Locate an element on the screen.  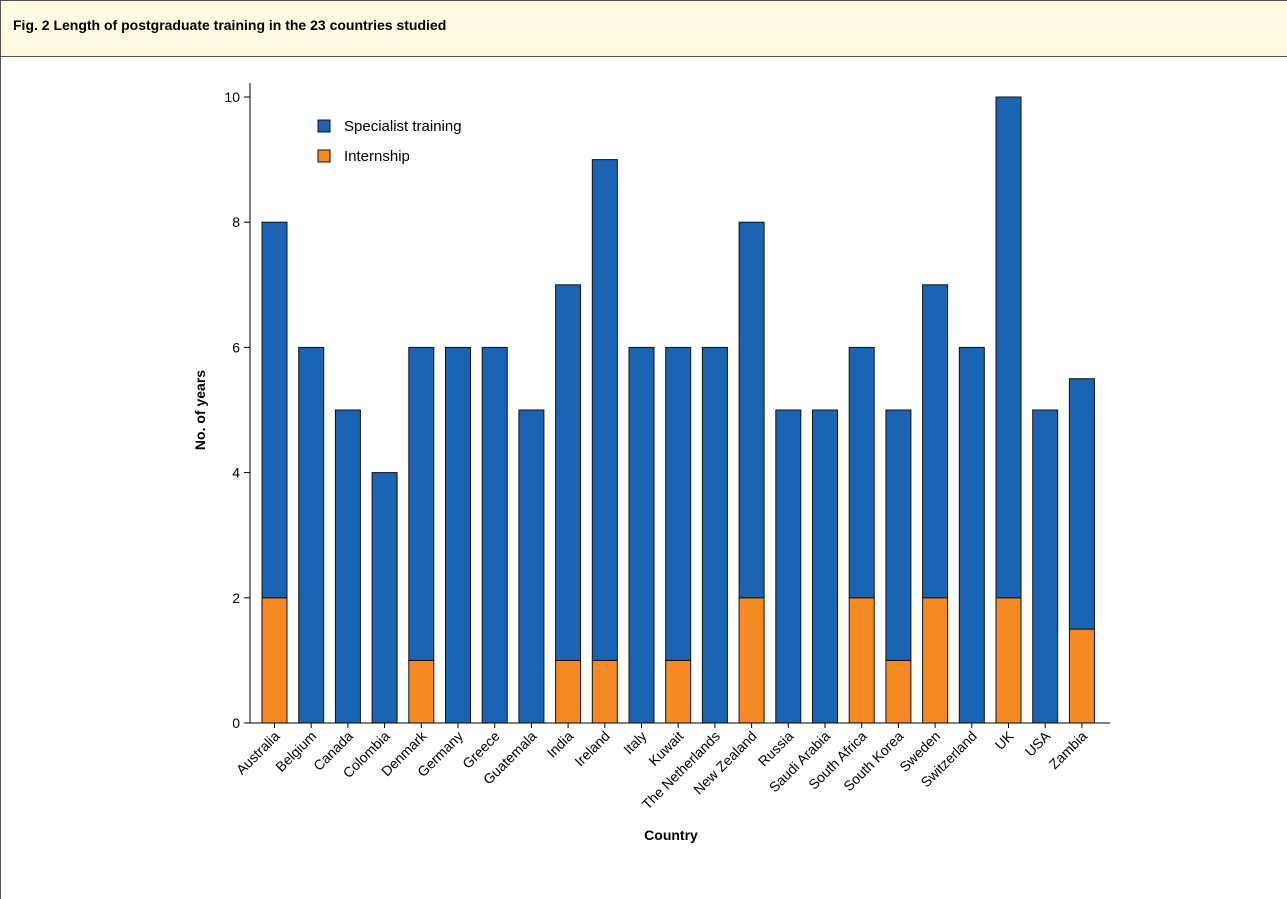
y-tick-label-2: 2 is located at coordinates (236, 598).